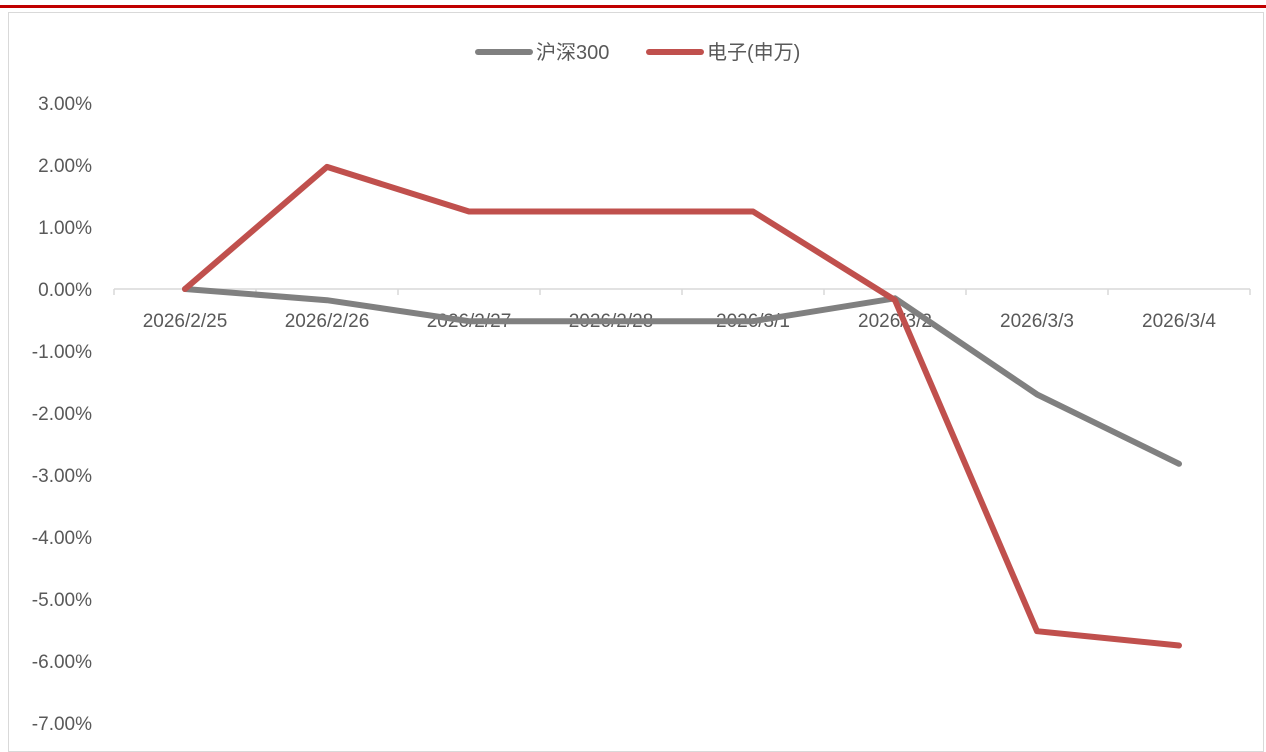 The height and width of the screenshot is (752, 1266). I want to click on y-tick-label: -2.00%, so click(62, 414).